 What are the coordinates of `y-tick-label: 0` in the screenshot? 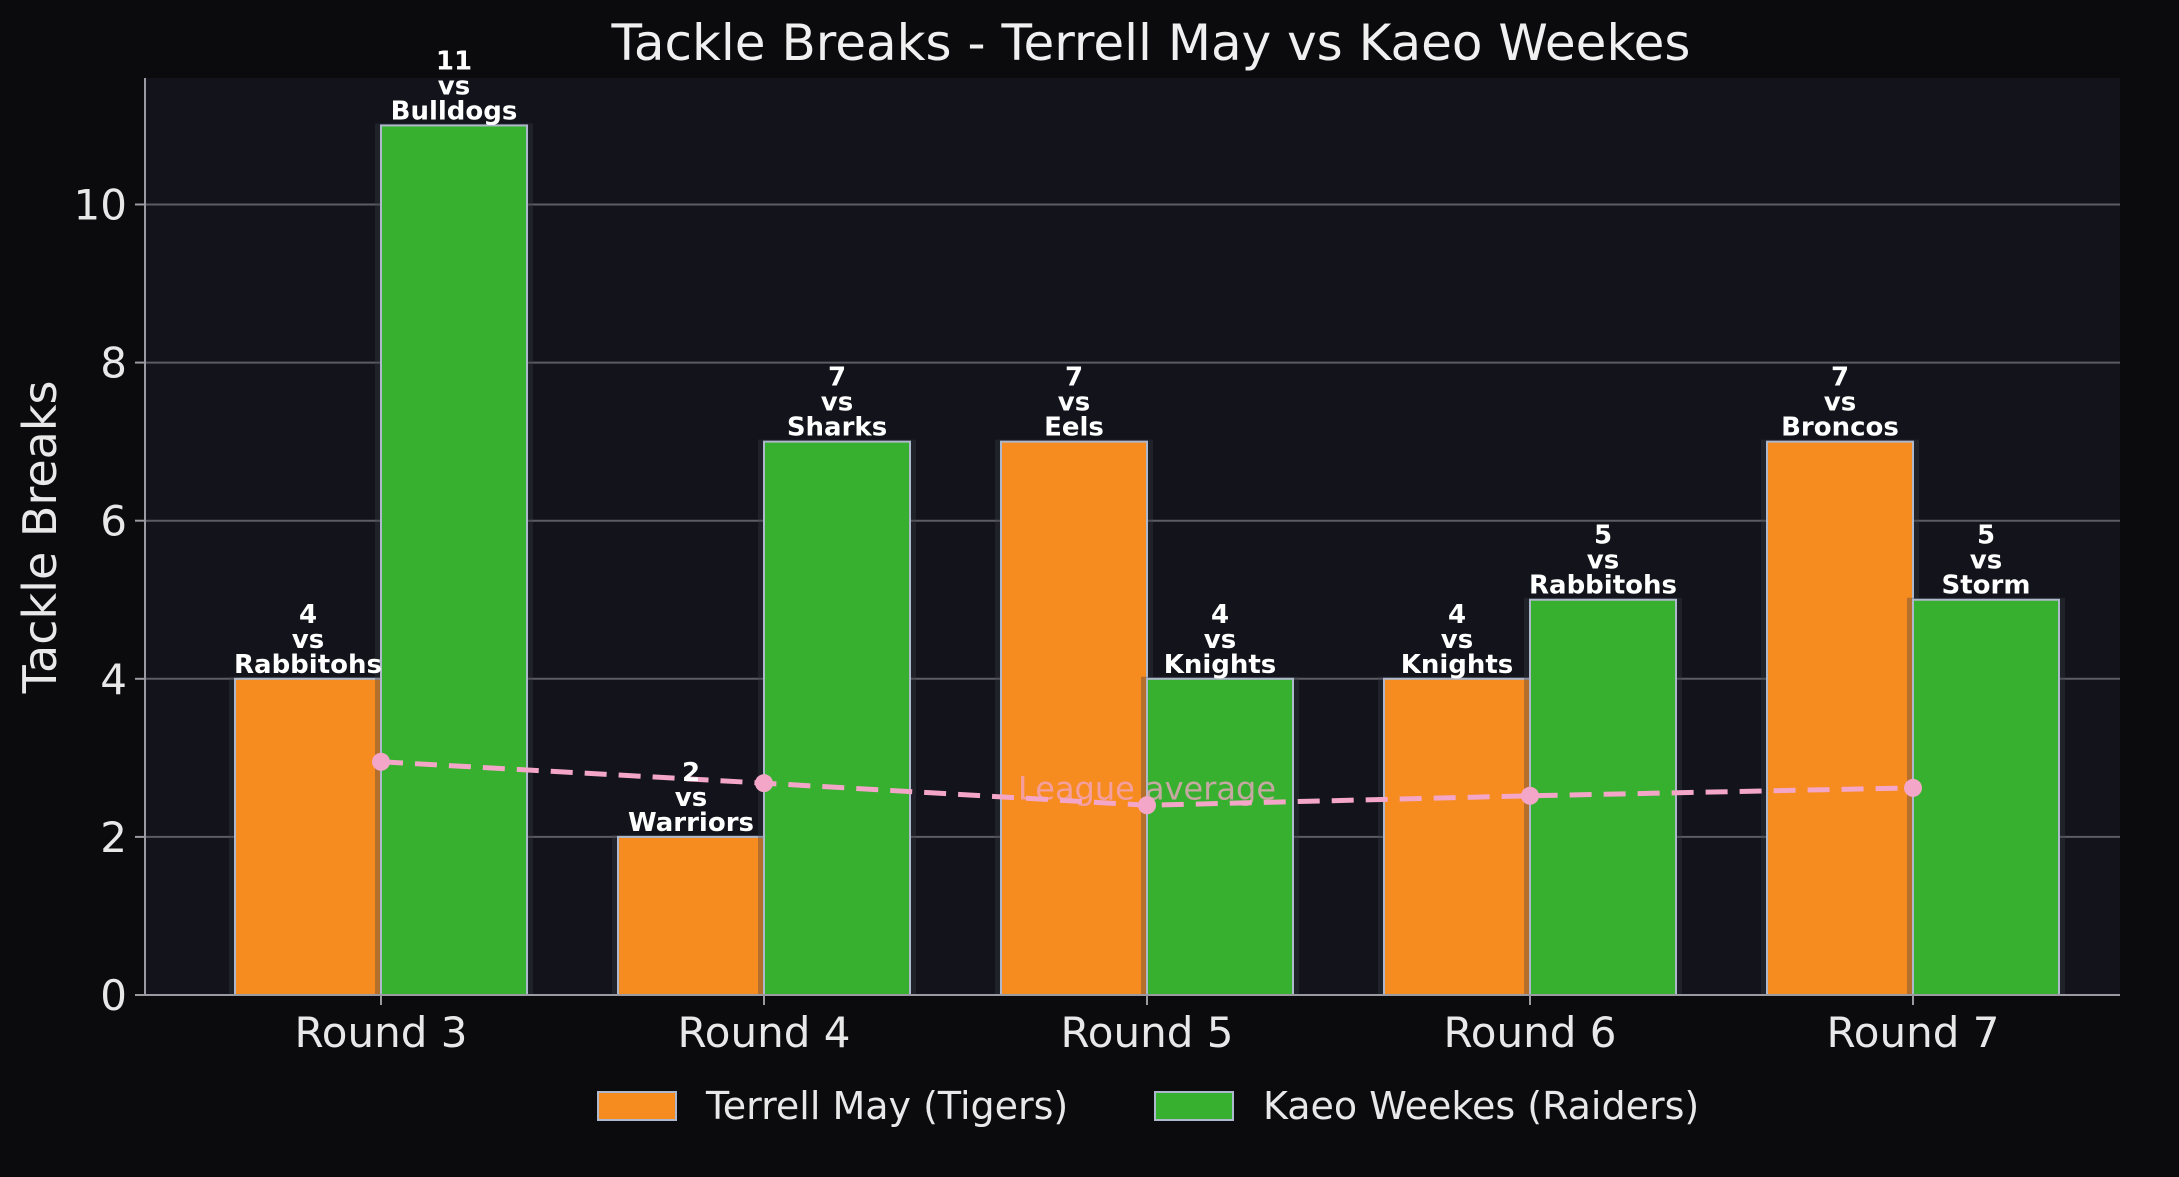 It's located at (113, 995).